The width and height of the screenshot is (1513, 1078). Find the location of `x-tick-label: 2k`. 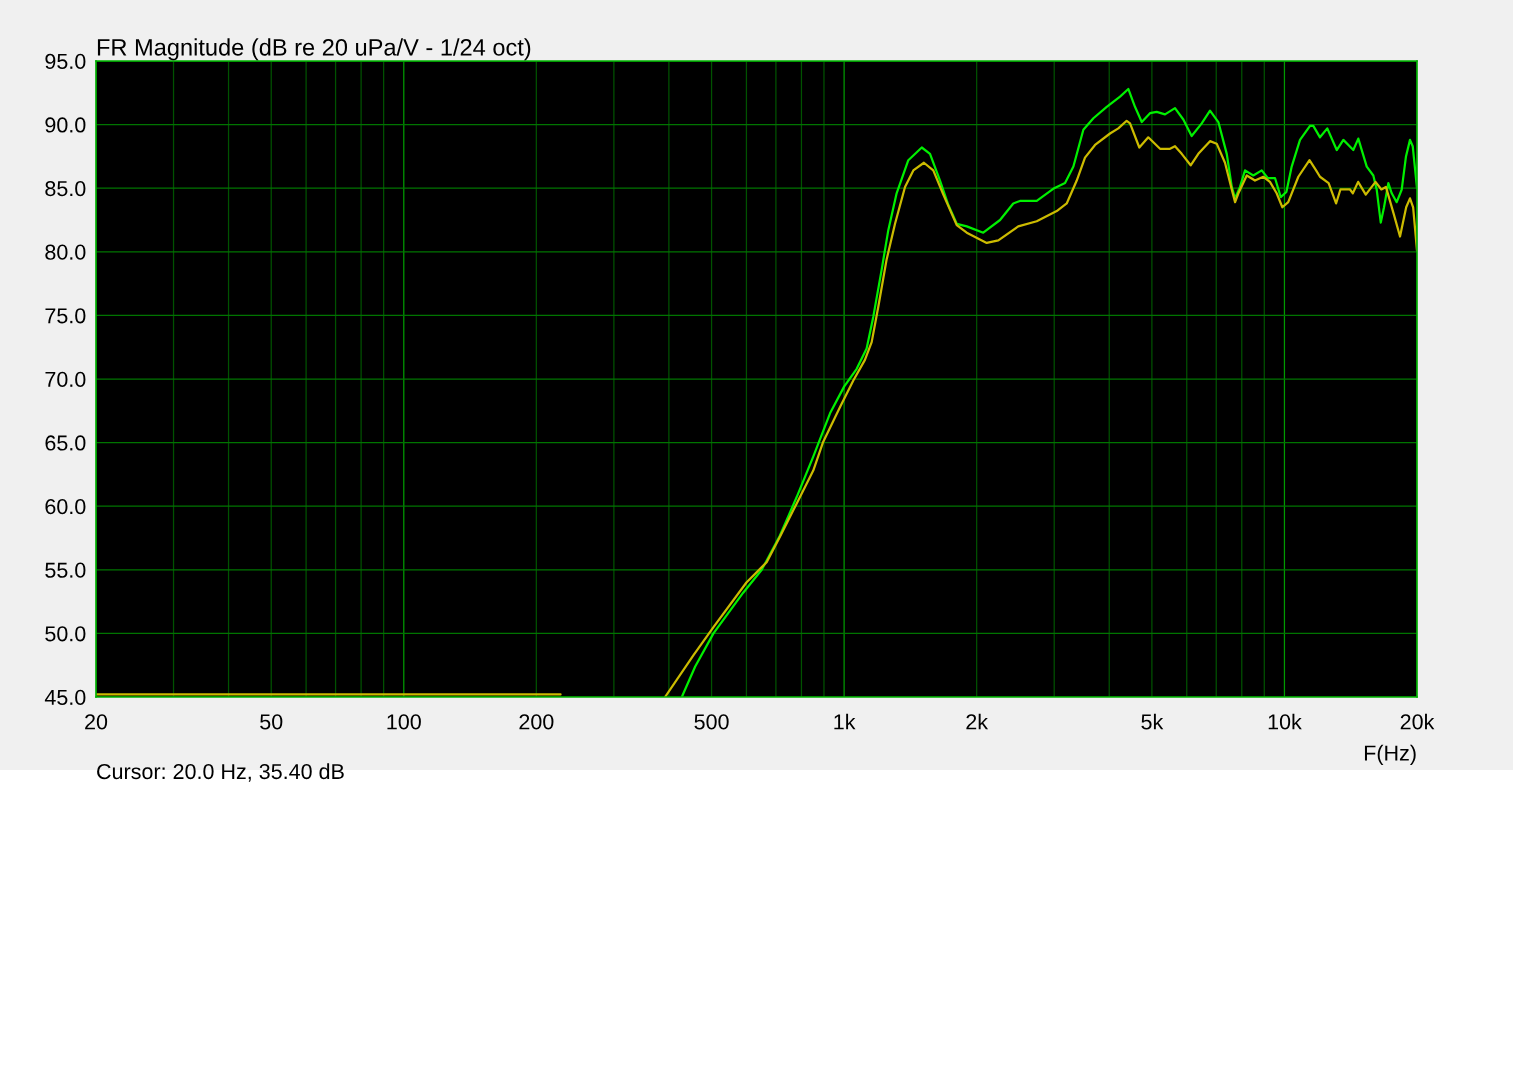

x-tick-label: 2k is located at coordinates (977, 721).